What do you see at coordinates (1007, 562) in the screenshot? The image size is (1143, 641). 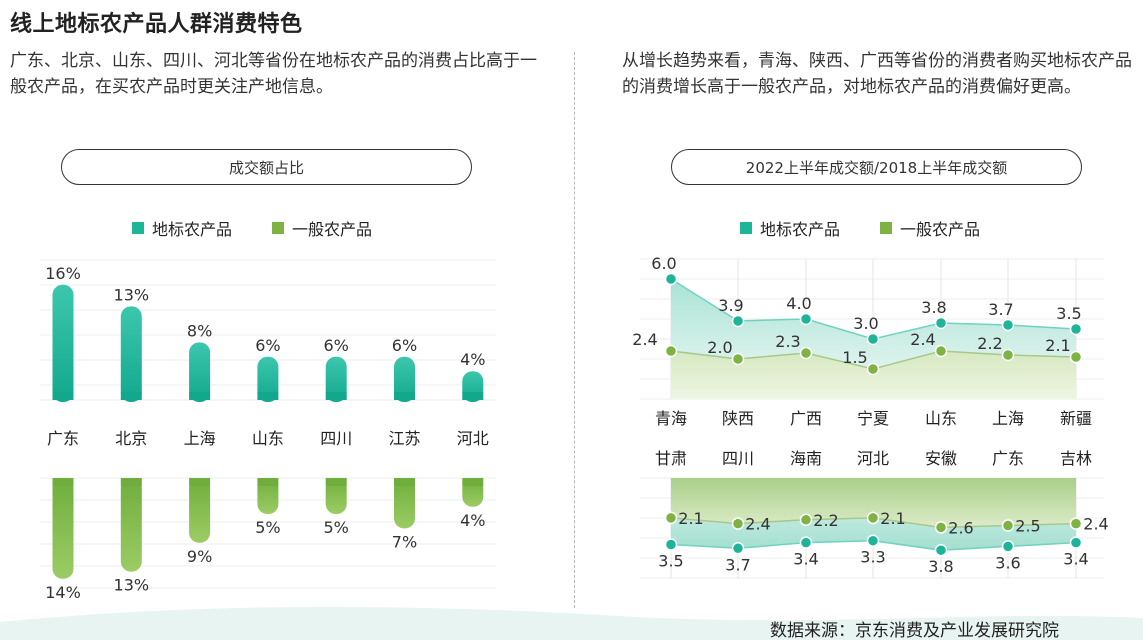 I see `point-label-landmark: 3.6` at bounding box center [1007, 562].